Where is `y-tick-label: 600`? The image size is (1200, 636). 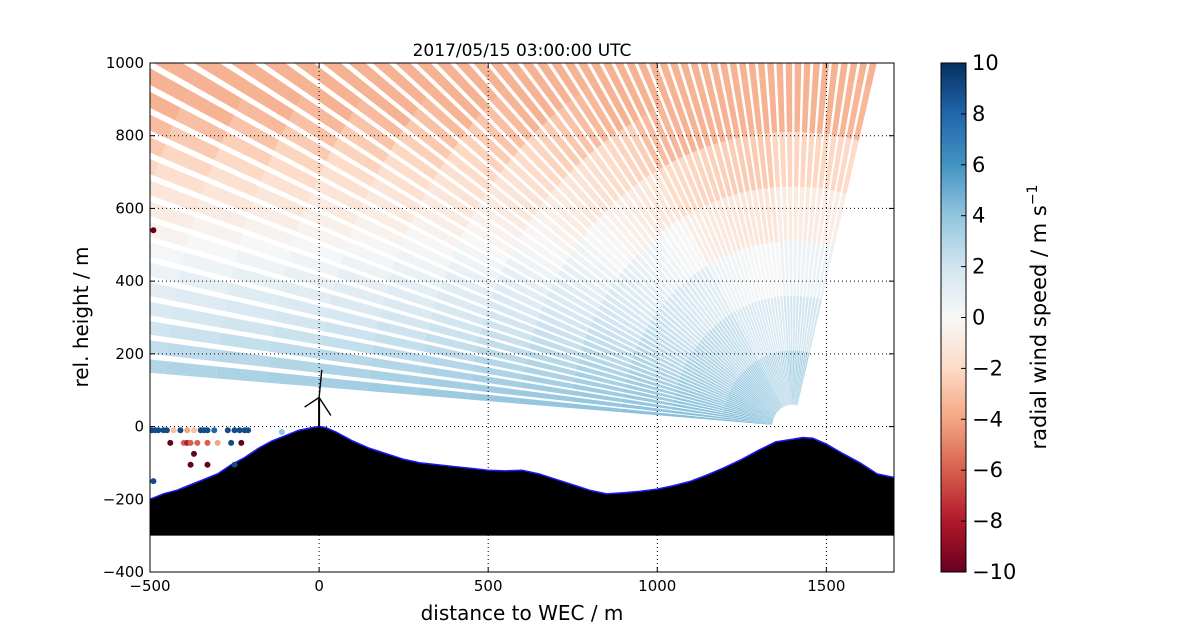
y-tick-label: 600 is located at coordinates (129, 208).